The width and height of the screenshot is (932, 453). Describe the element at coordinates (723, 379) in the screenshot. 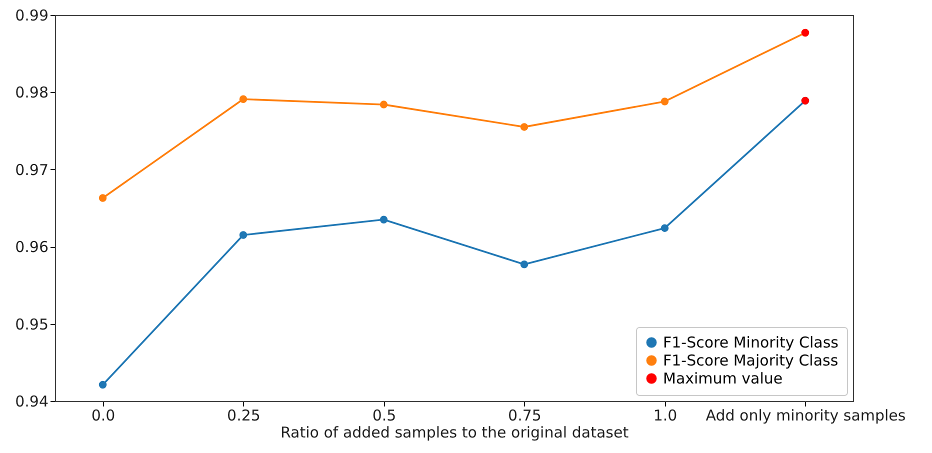

I see `legend-label: Maximum value` at that location.